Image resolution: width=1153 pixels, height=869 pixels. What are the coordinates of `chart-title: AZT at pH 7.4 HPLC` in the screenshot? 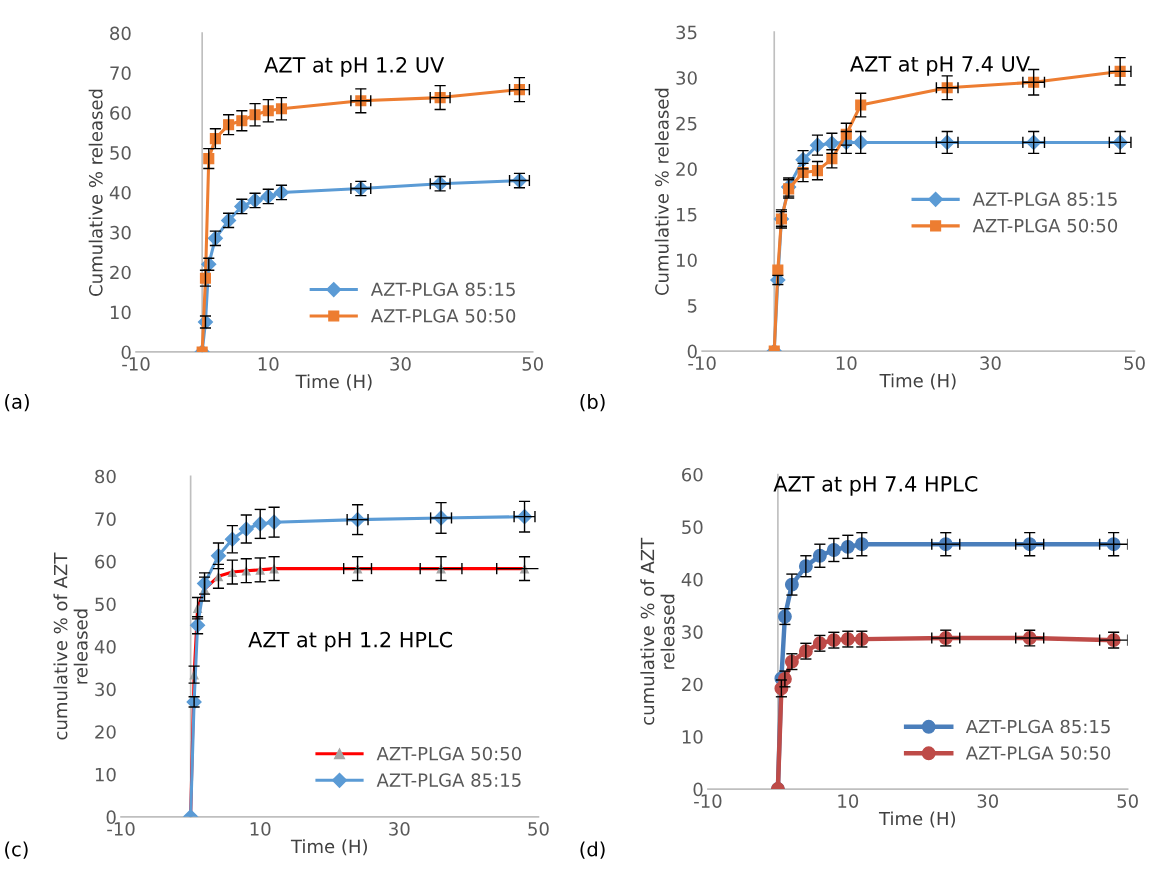 It's located at (875, 485).